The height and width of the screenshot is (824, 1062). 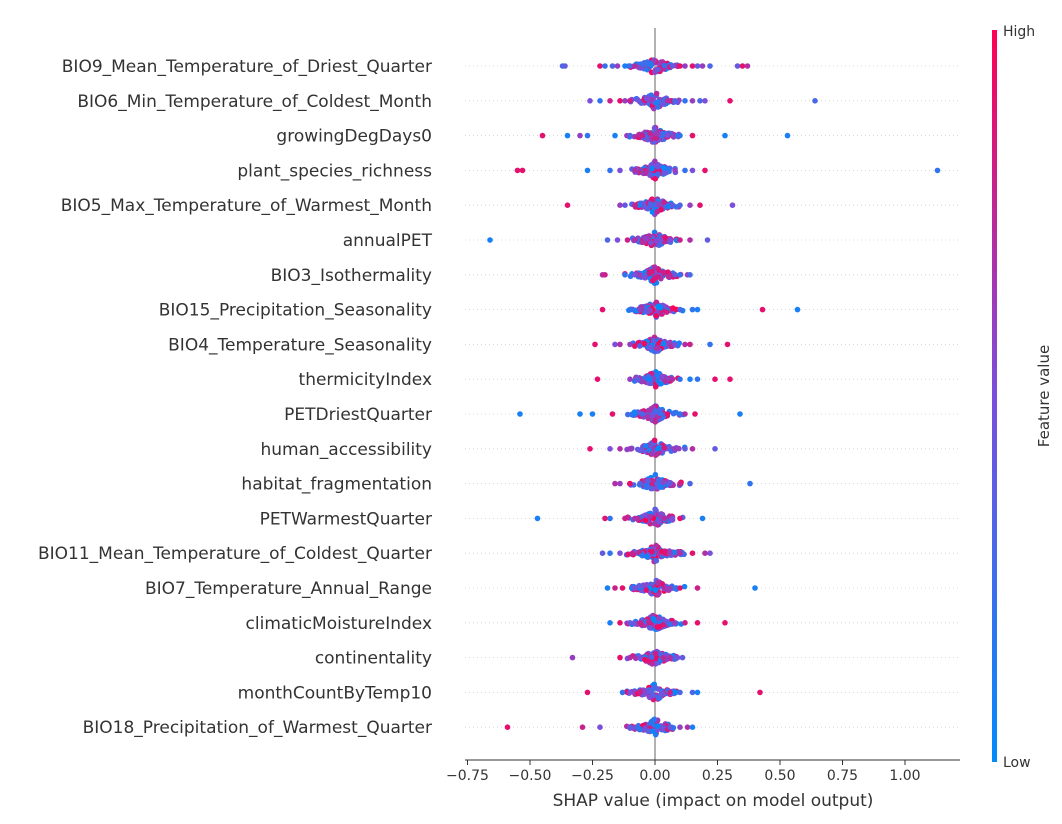 I want to click on feature-label: climaticMoistureIndex, so click(x=339, y=624).